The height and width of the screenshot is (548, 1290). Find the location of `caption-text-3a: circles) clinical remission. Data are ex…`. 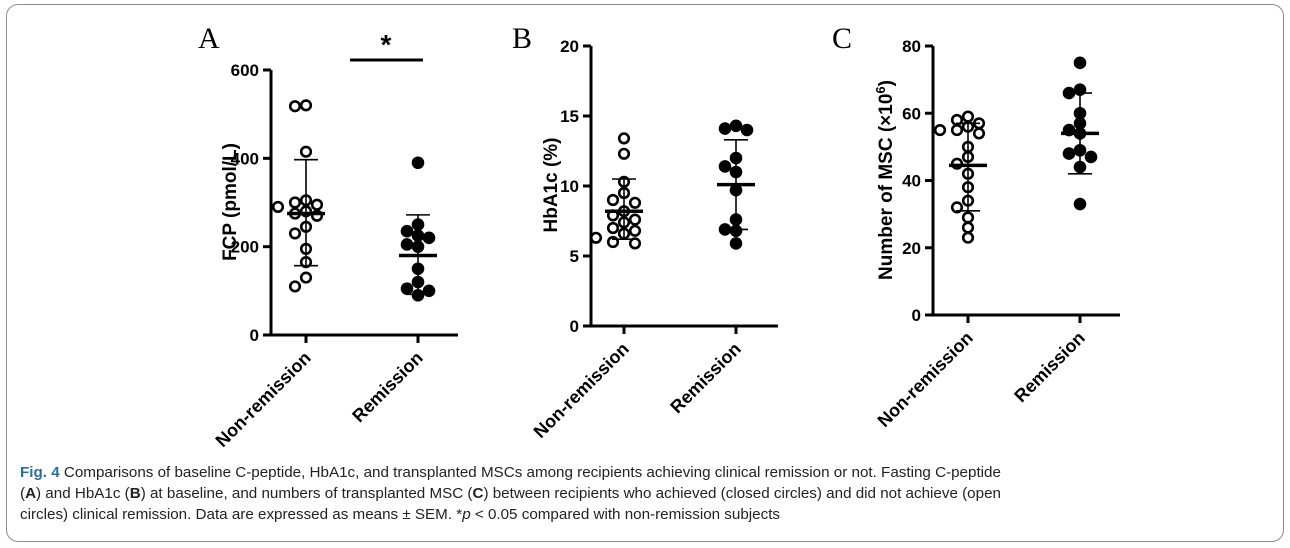

caption-text-3a: circles) clinical remission. Data are ex… is located at coordinates (241, 514).